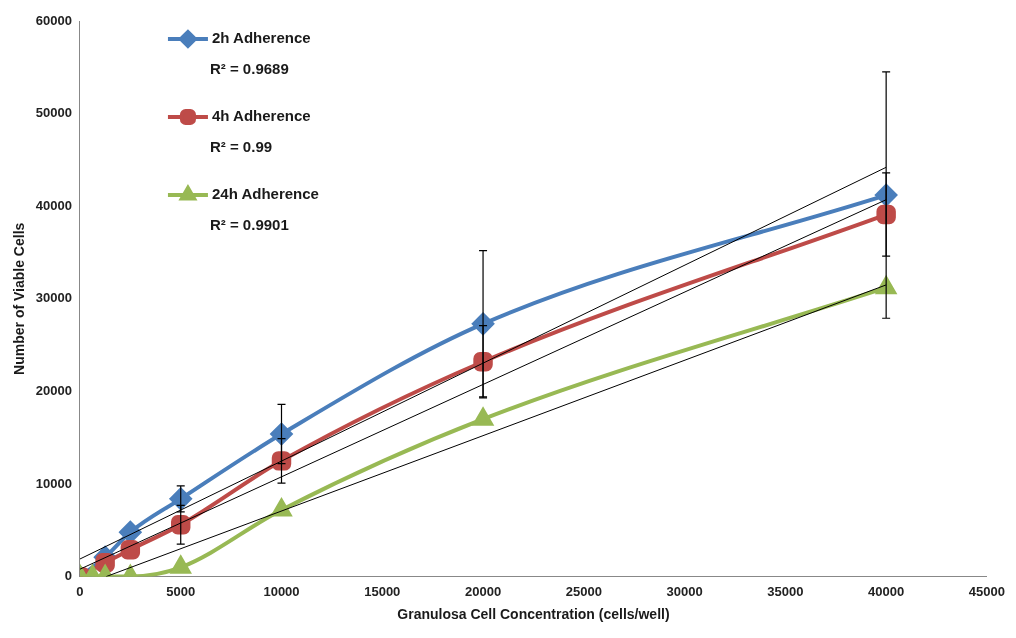 The image size is (1016, 638). Describe the element at coordinates (19, 298) in the screenshot. I see `y-axis-title: Number of Viable Cells` at that location.